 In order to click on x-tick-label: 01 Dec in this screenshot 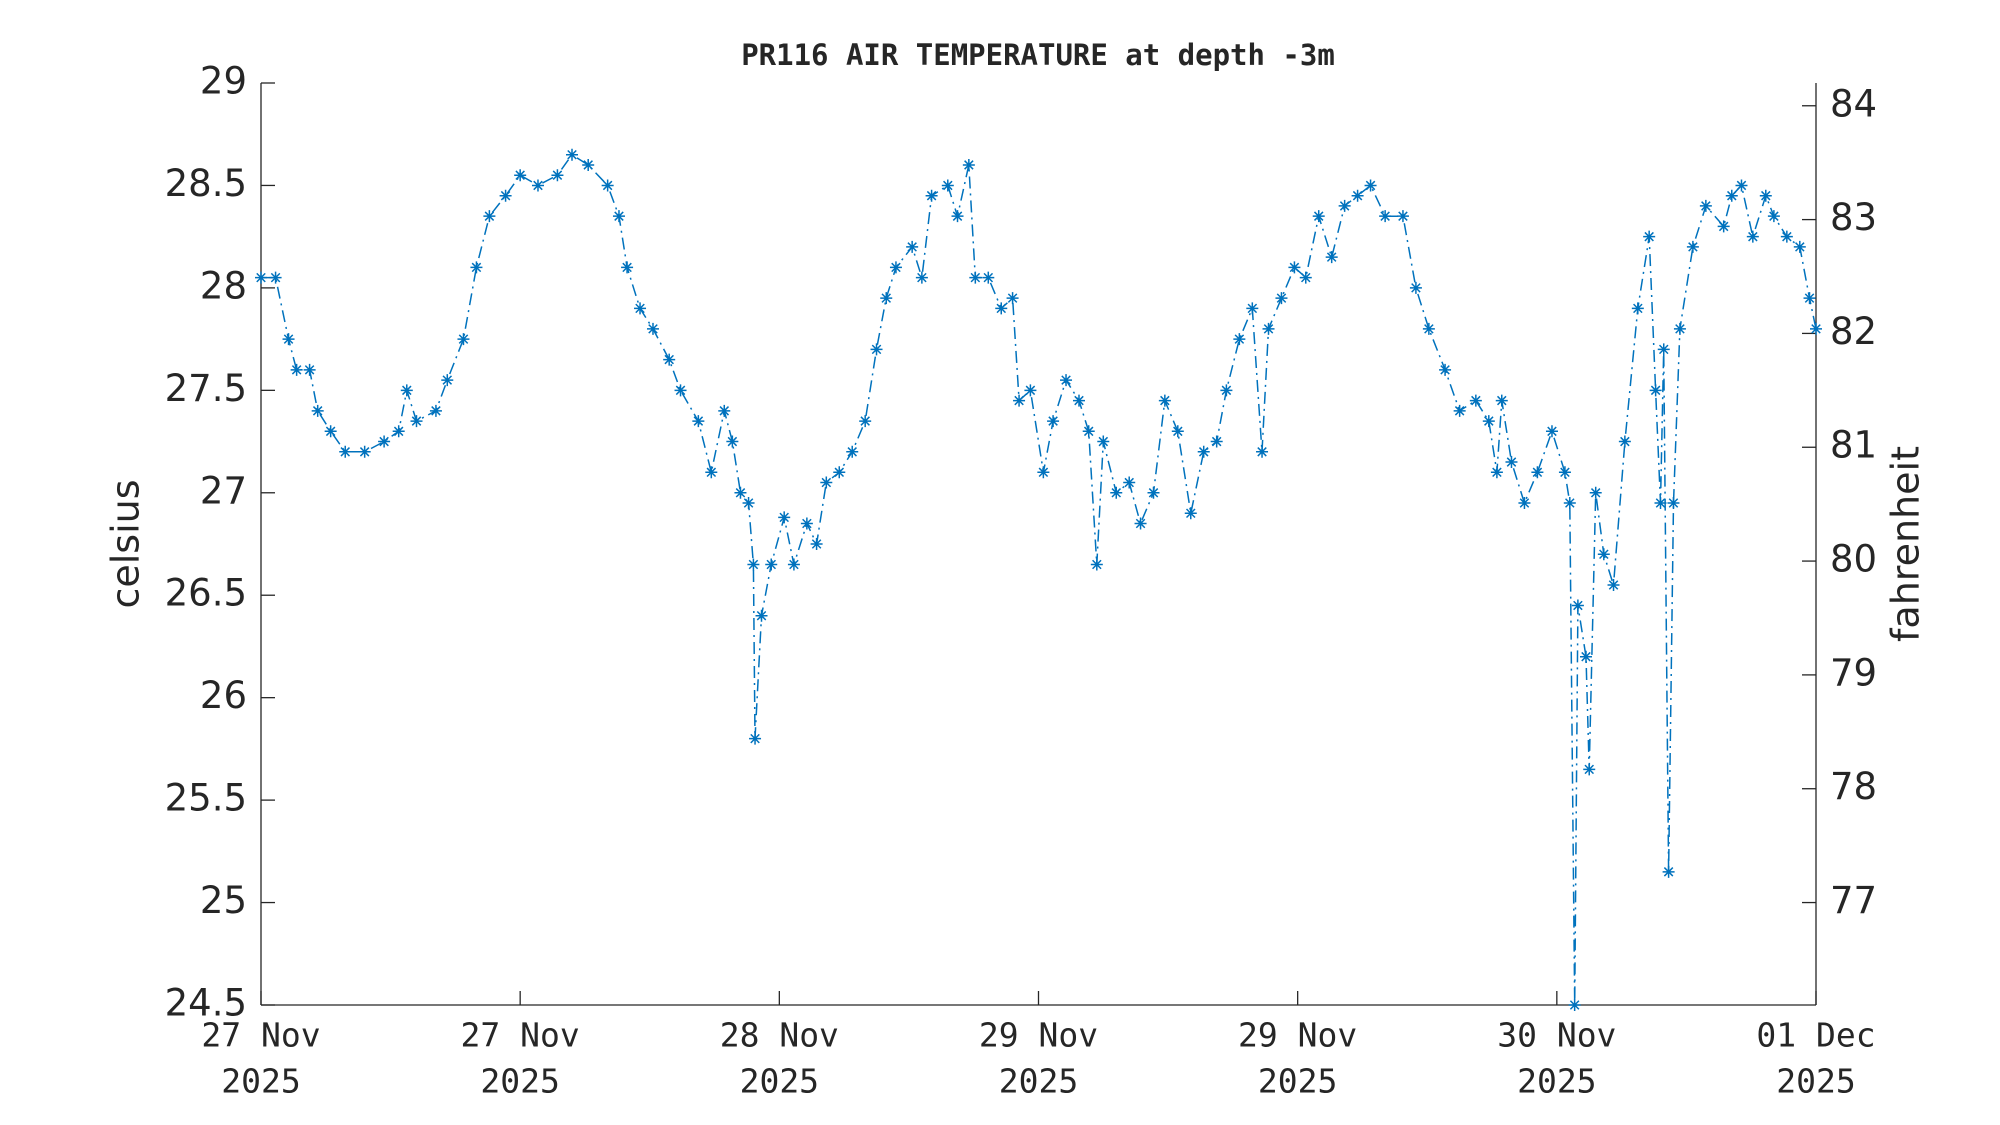, I will do `click(1815, 1035)`.